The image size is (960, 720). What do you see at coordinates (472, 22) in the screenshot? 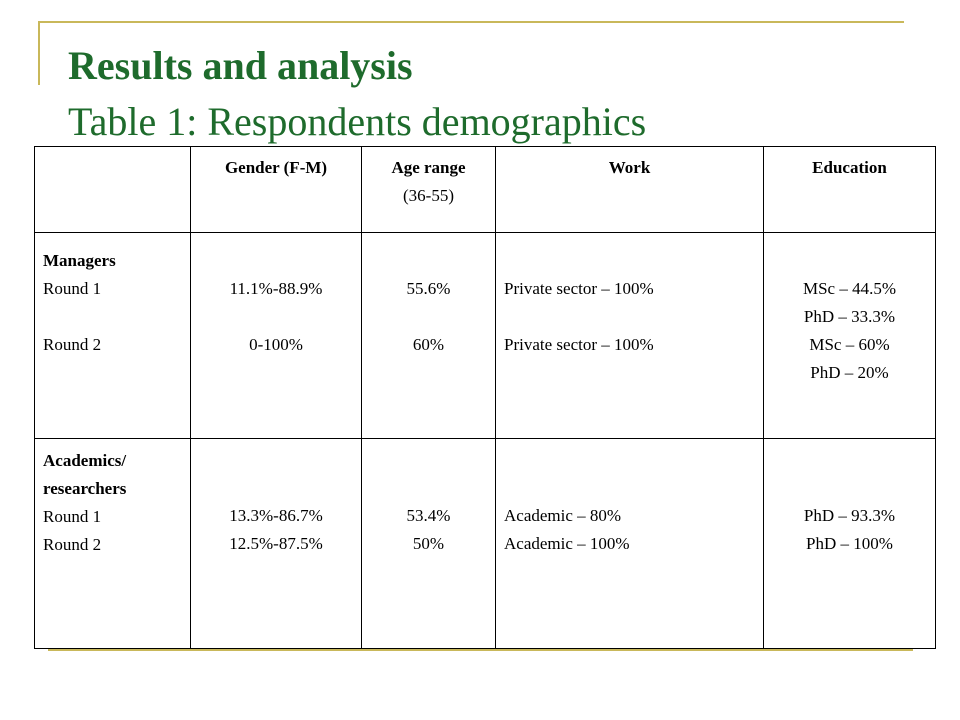
I see `decorative-top-line` at bounding box center [472, 22].